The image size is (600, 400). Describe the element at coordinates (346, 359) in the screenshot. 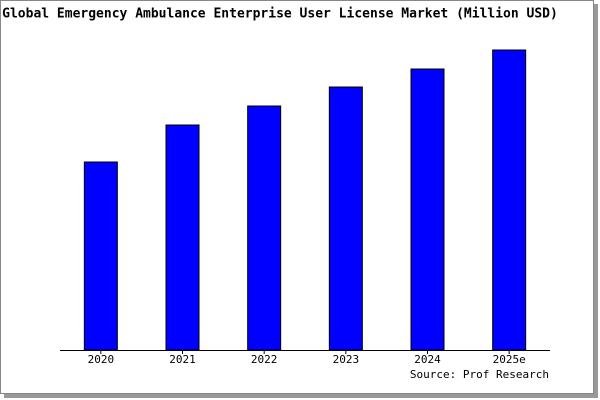

I see `x-tick-label: 2023` at that location.